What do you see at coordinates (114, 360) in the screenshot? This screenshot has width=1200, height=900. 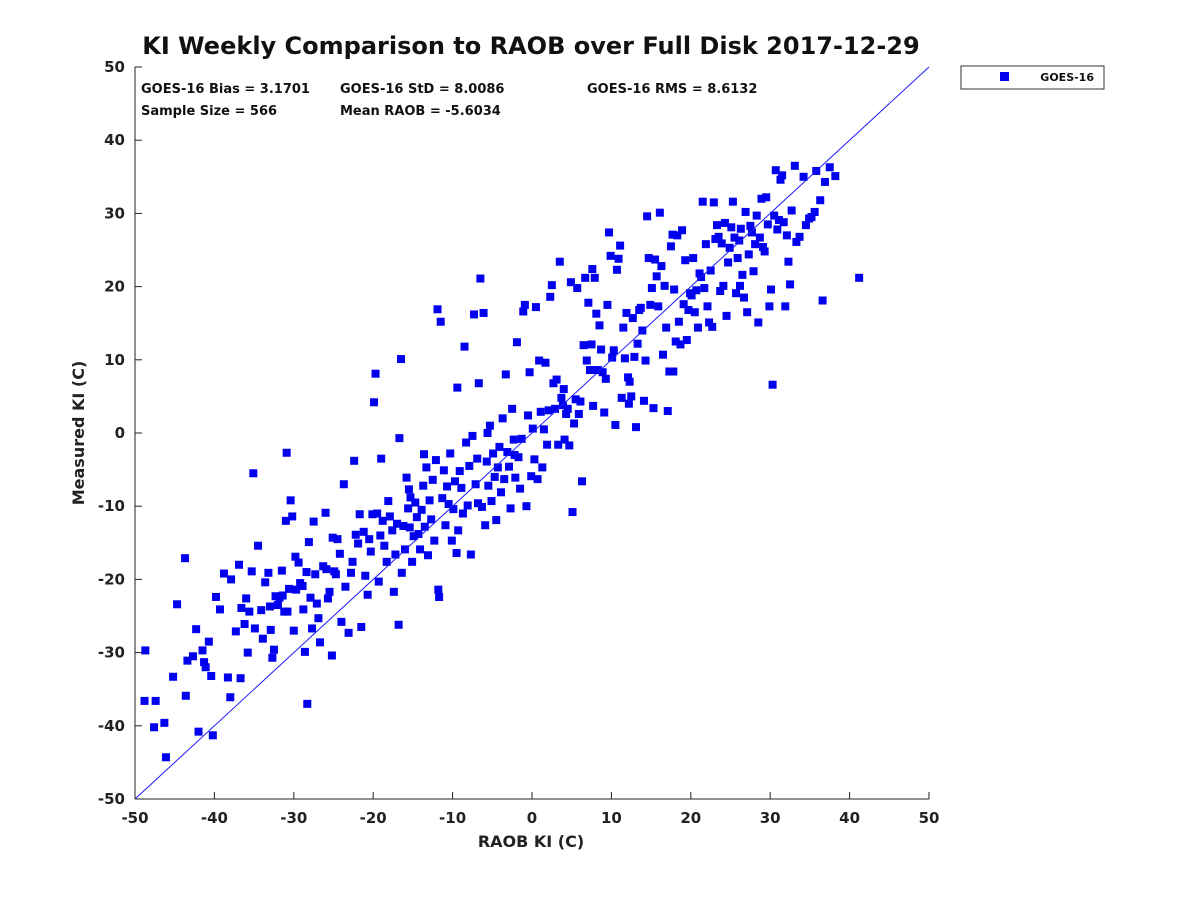 I see `y-tick-label: 10` at bounding box center [114, 360].